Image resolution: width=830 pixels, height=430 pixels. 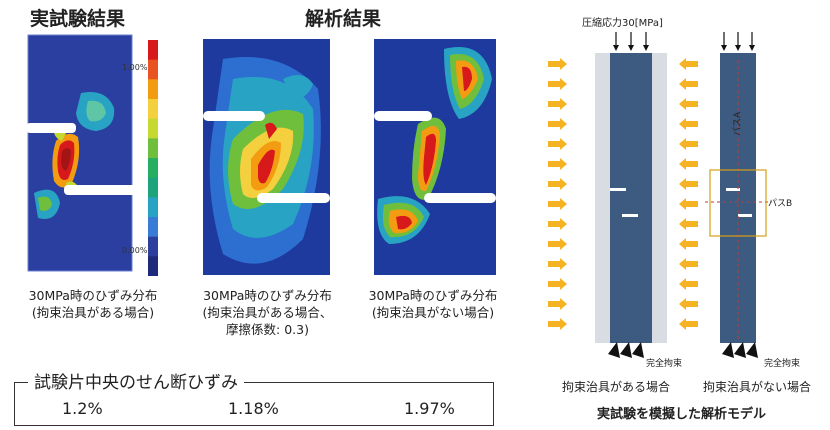 I want to click on shear-strain-value-experiment: 1.2%, so click(x=82, y=408).